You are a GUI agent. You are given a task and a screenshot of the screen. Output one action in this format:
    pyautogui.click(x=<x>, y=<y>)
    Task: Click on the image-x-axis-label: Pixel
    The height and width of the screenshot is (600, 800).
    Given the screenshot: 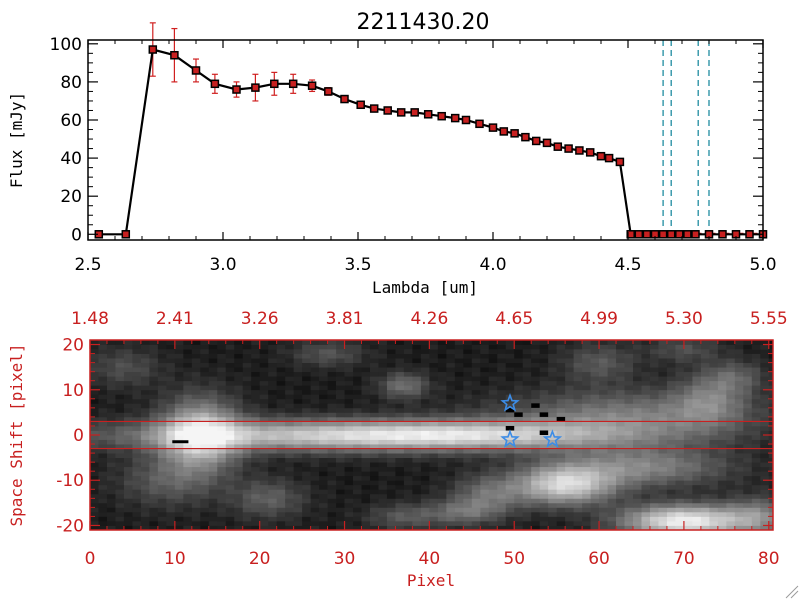 What is the action you would take?
    pyautogui.click(x=431, y=580)
    